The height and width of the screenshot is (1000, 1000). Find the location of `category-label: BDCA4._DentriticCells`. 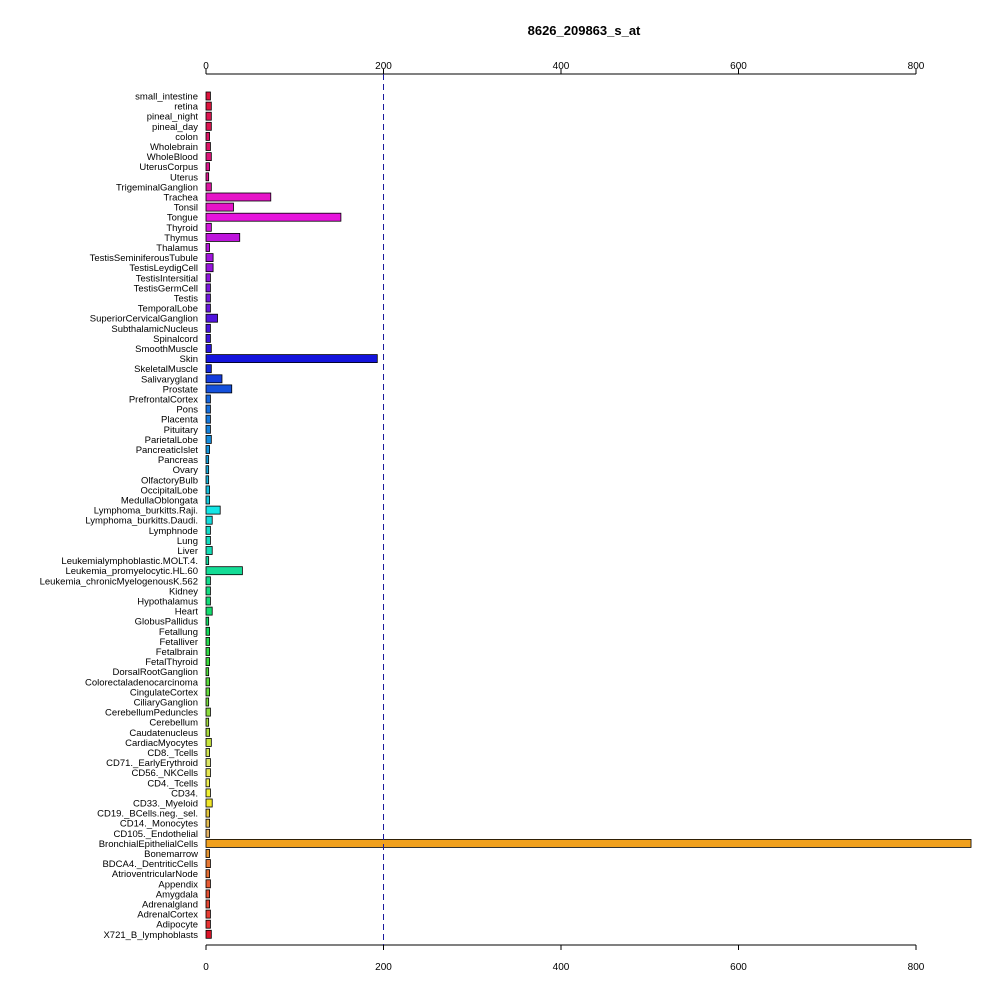

category-label: BDCA4._DentriticCells is located at coordinates (150, 864).